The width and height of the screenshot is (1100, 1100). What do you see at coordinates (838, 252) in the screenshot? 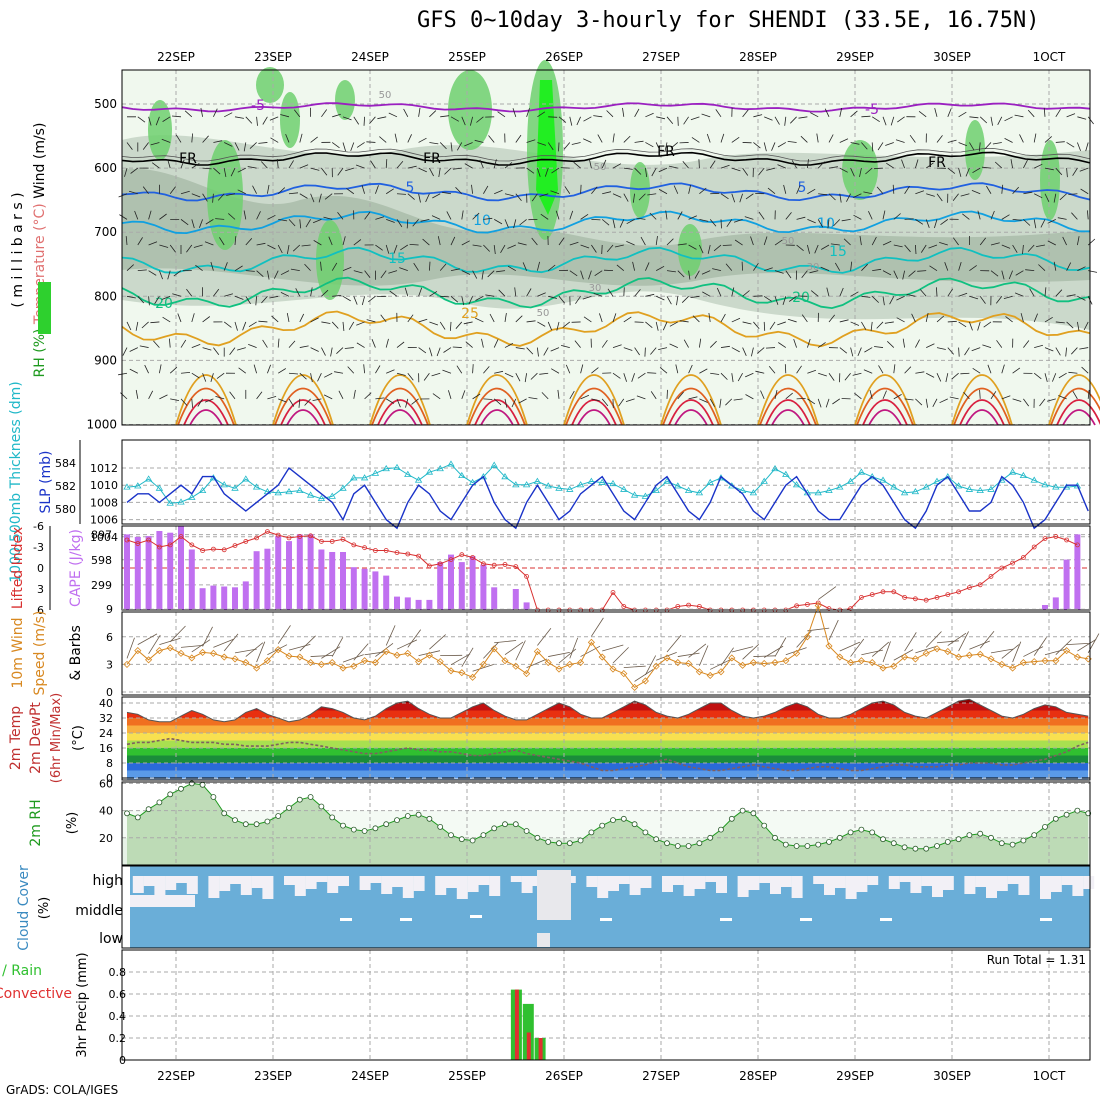
I see `isotherm-label: 15` at bounding box center [838, 252].